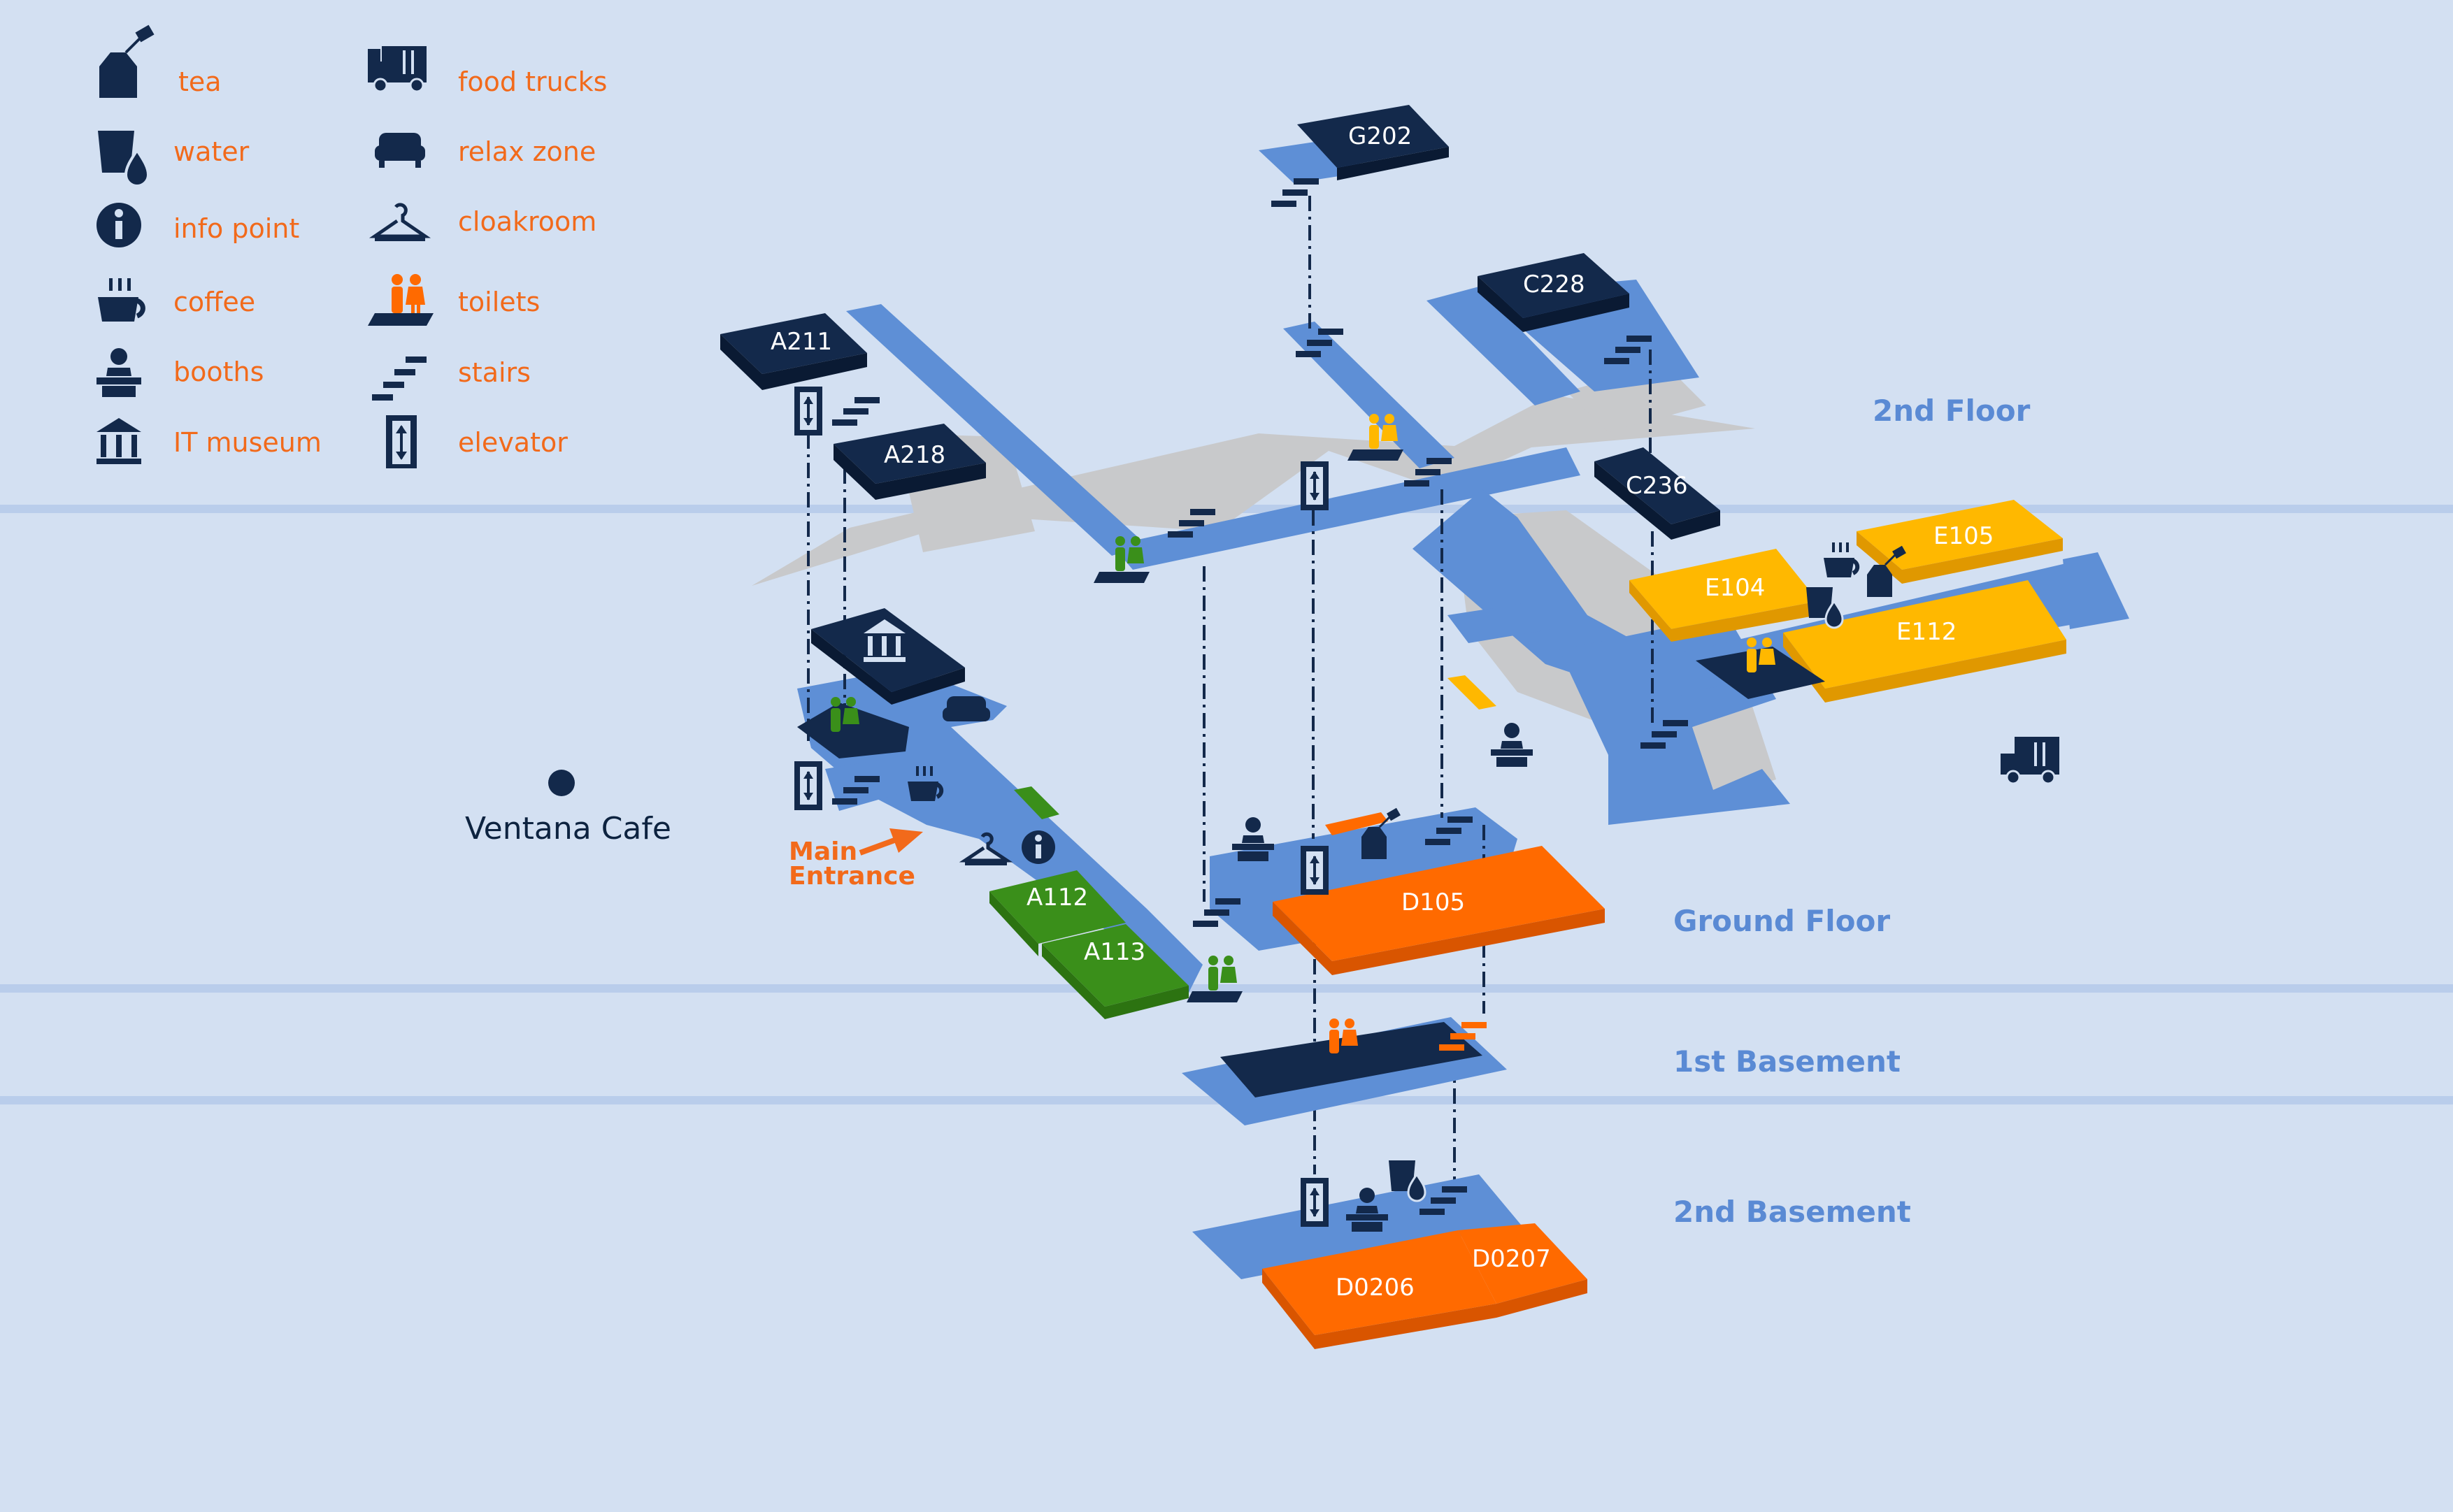 Image resolution: width=2453 pixels, height=1512 pixels. I want to click on room-e112: E112, so click(1924, 641).